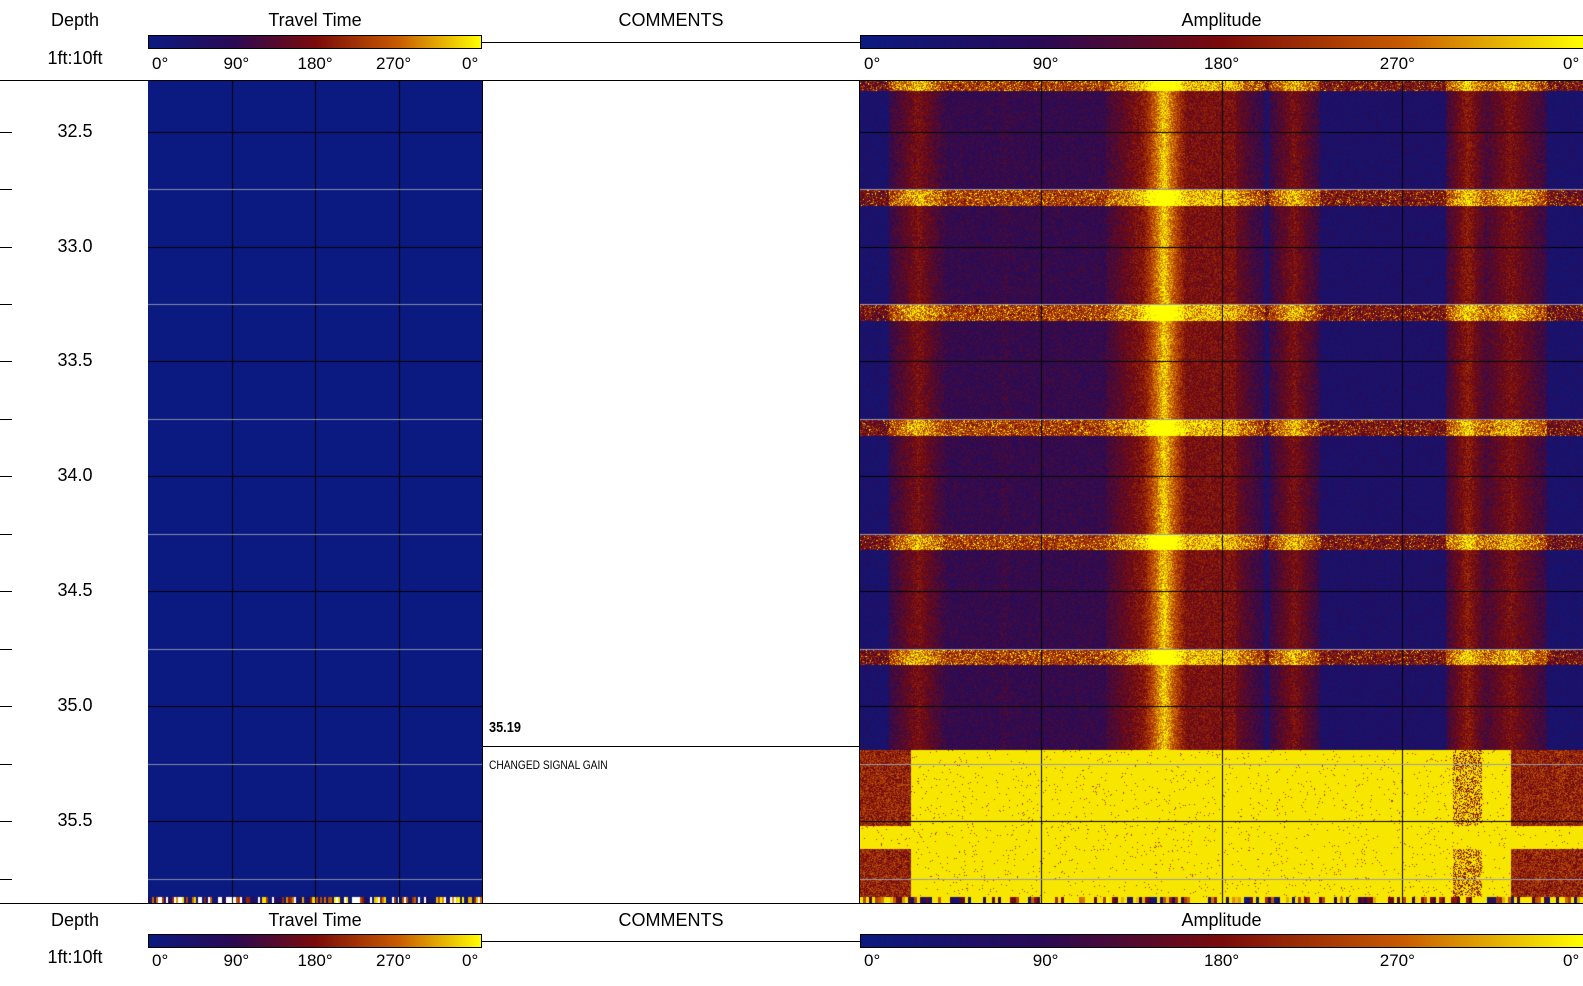 This screenshot has width=1583, height=986. I want to click on amplitude-footer-tick-0: 0°, so click(872, 960).